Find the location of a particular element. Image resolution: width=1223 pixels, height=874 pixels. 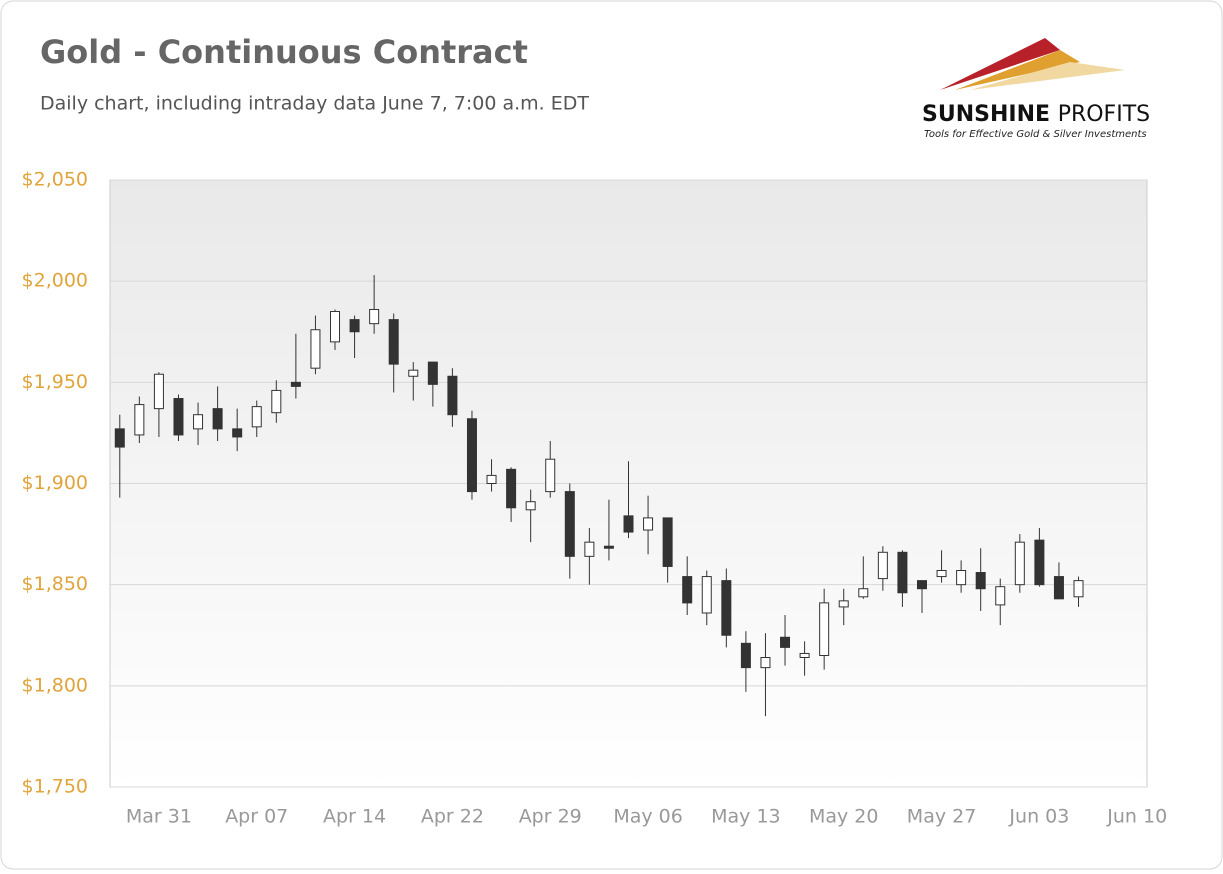

x-tick-label: Mar 31 is located at coordinates (159, 817).